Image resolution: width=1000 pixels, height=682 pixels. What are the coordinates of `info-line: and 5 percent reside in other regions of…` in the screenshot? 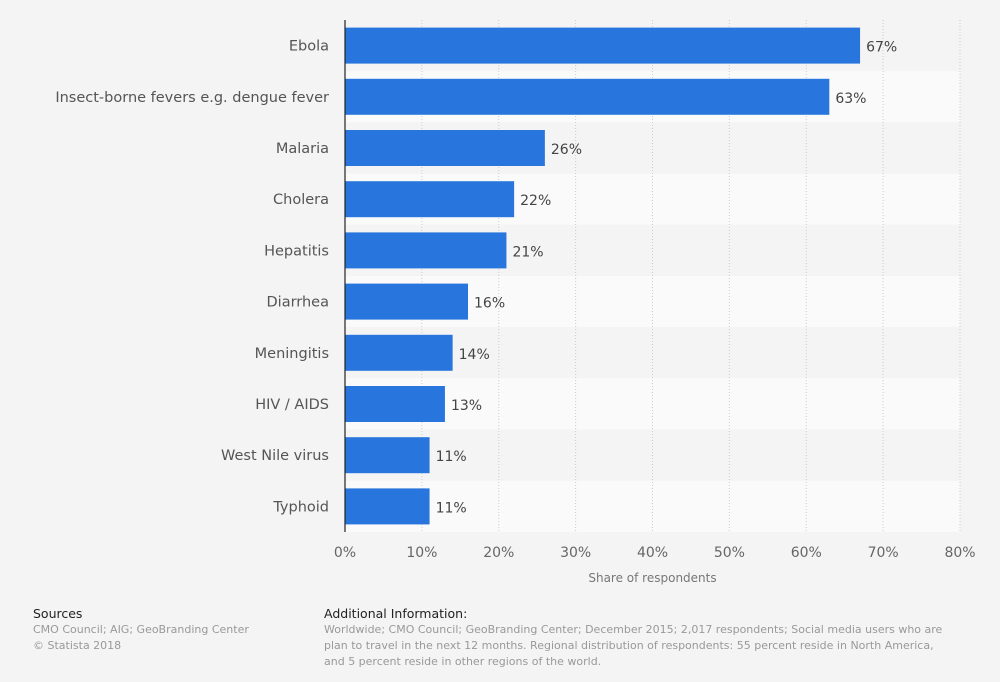 It's located at (463, 661).